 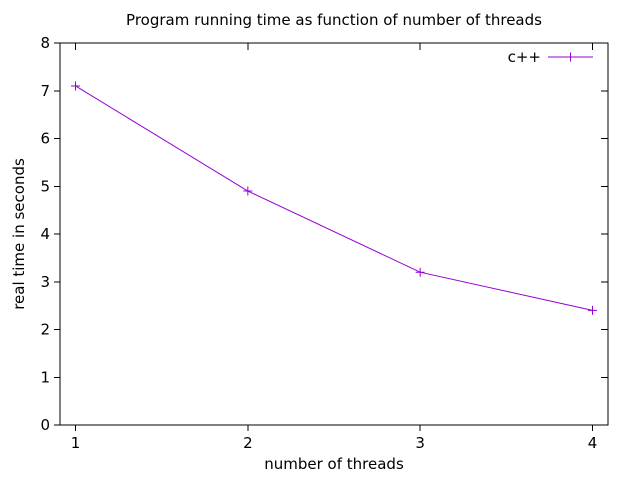 I want to click on y-tick-label: 2, so click(x=45, y=330).